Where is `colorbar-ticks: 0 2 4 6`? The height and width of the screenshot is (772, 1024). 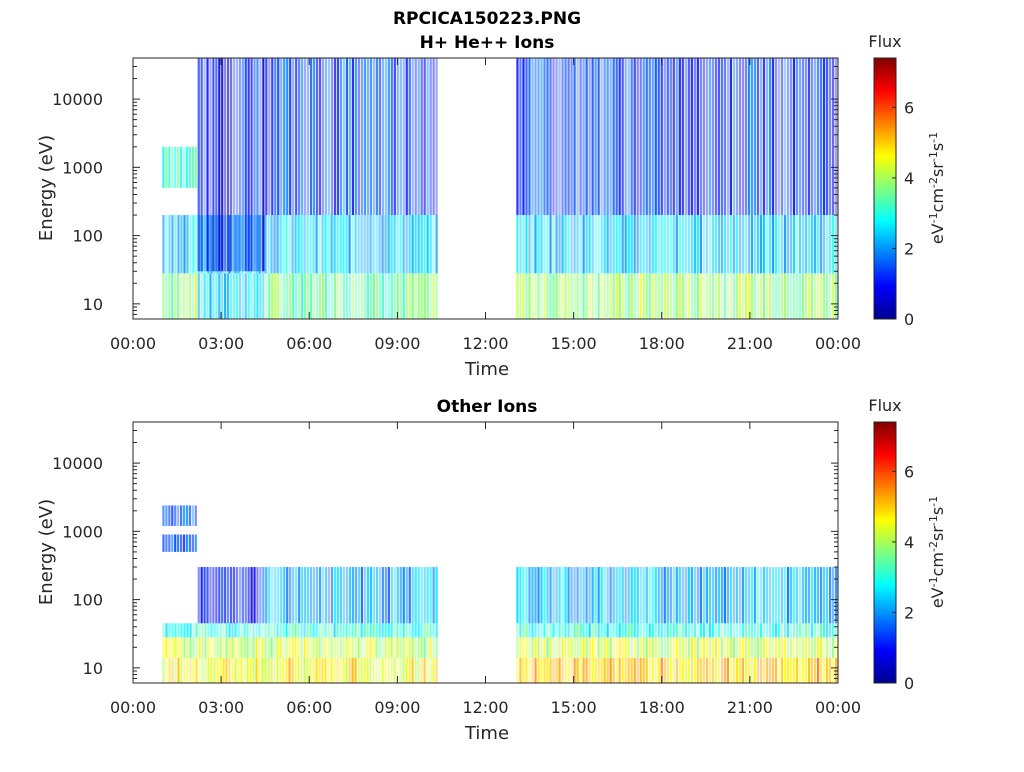
colorbar-ticks: 0 2 4 6 is located at coordinates (903, 577).